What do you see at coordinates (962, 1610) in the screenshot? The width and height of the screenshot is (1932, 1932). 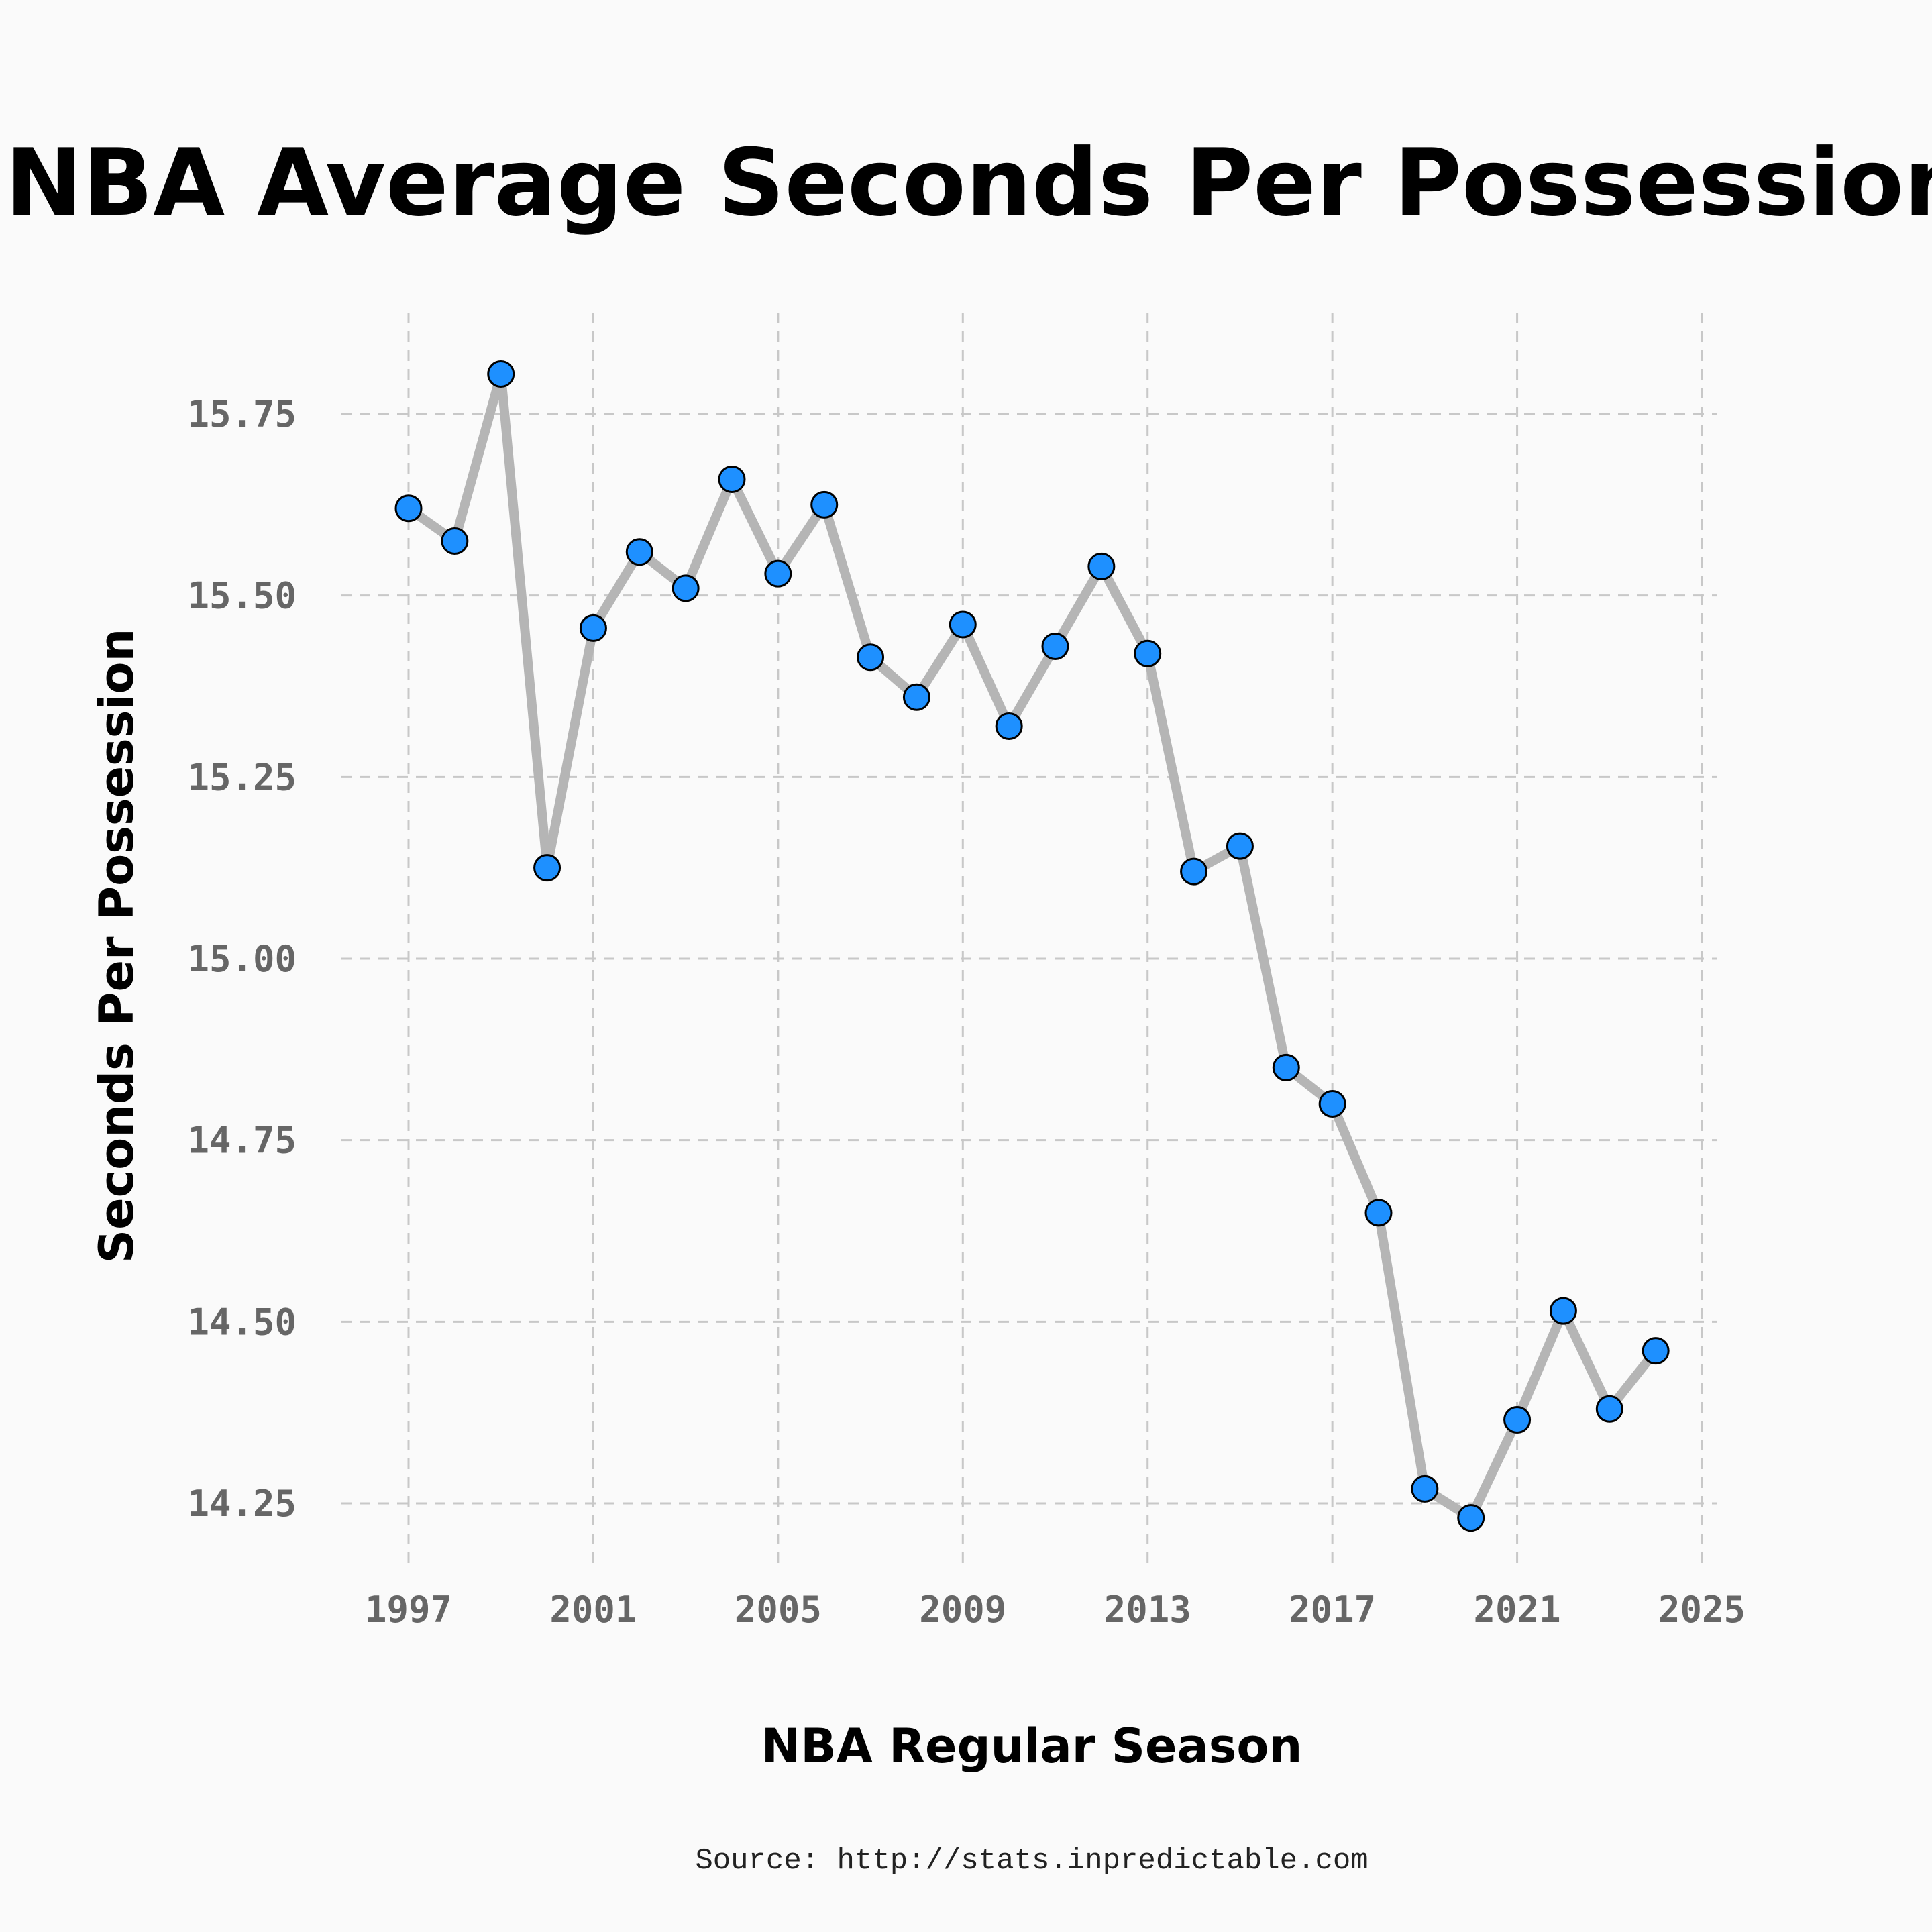 I see `x-tick-label-2009: 2009` at bounding box center [962, 1610].